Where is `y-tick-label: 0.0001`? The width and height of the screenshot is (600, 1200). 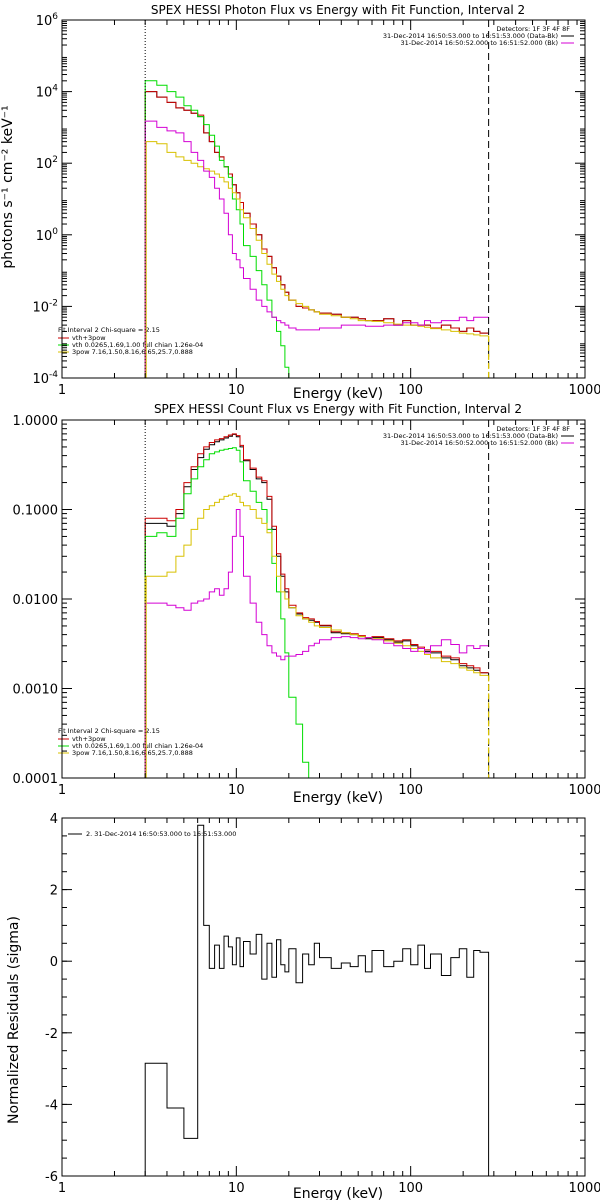 y-tick-label: 0.0001 is located at coordinates (36, 779).